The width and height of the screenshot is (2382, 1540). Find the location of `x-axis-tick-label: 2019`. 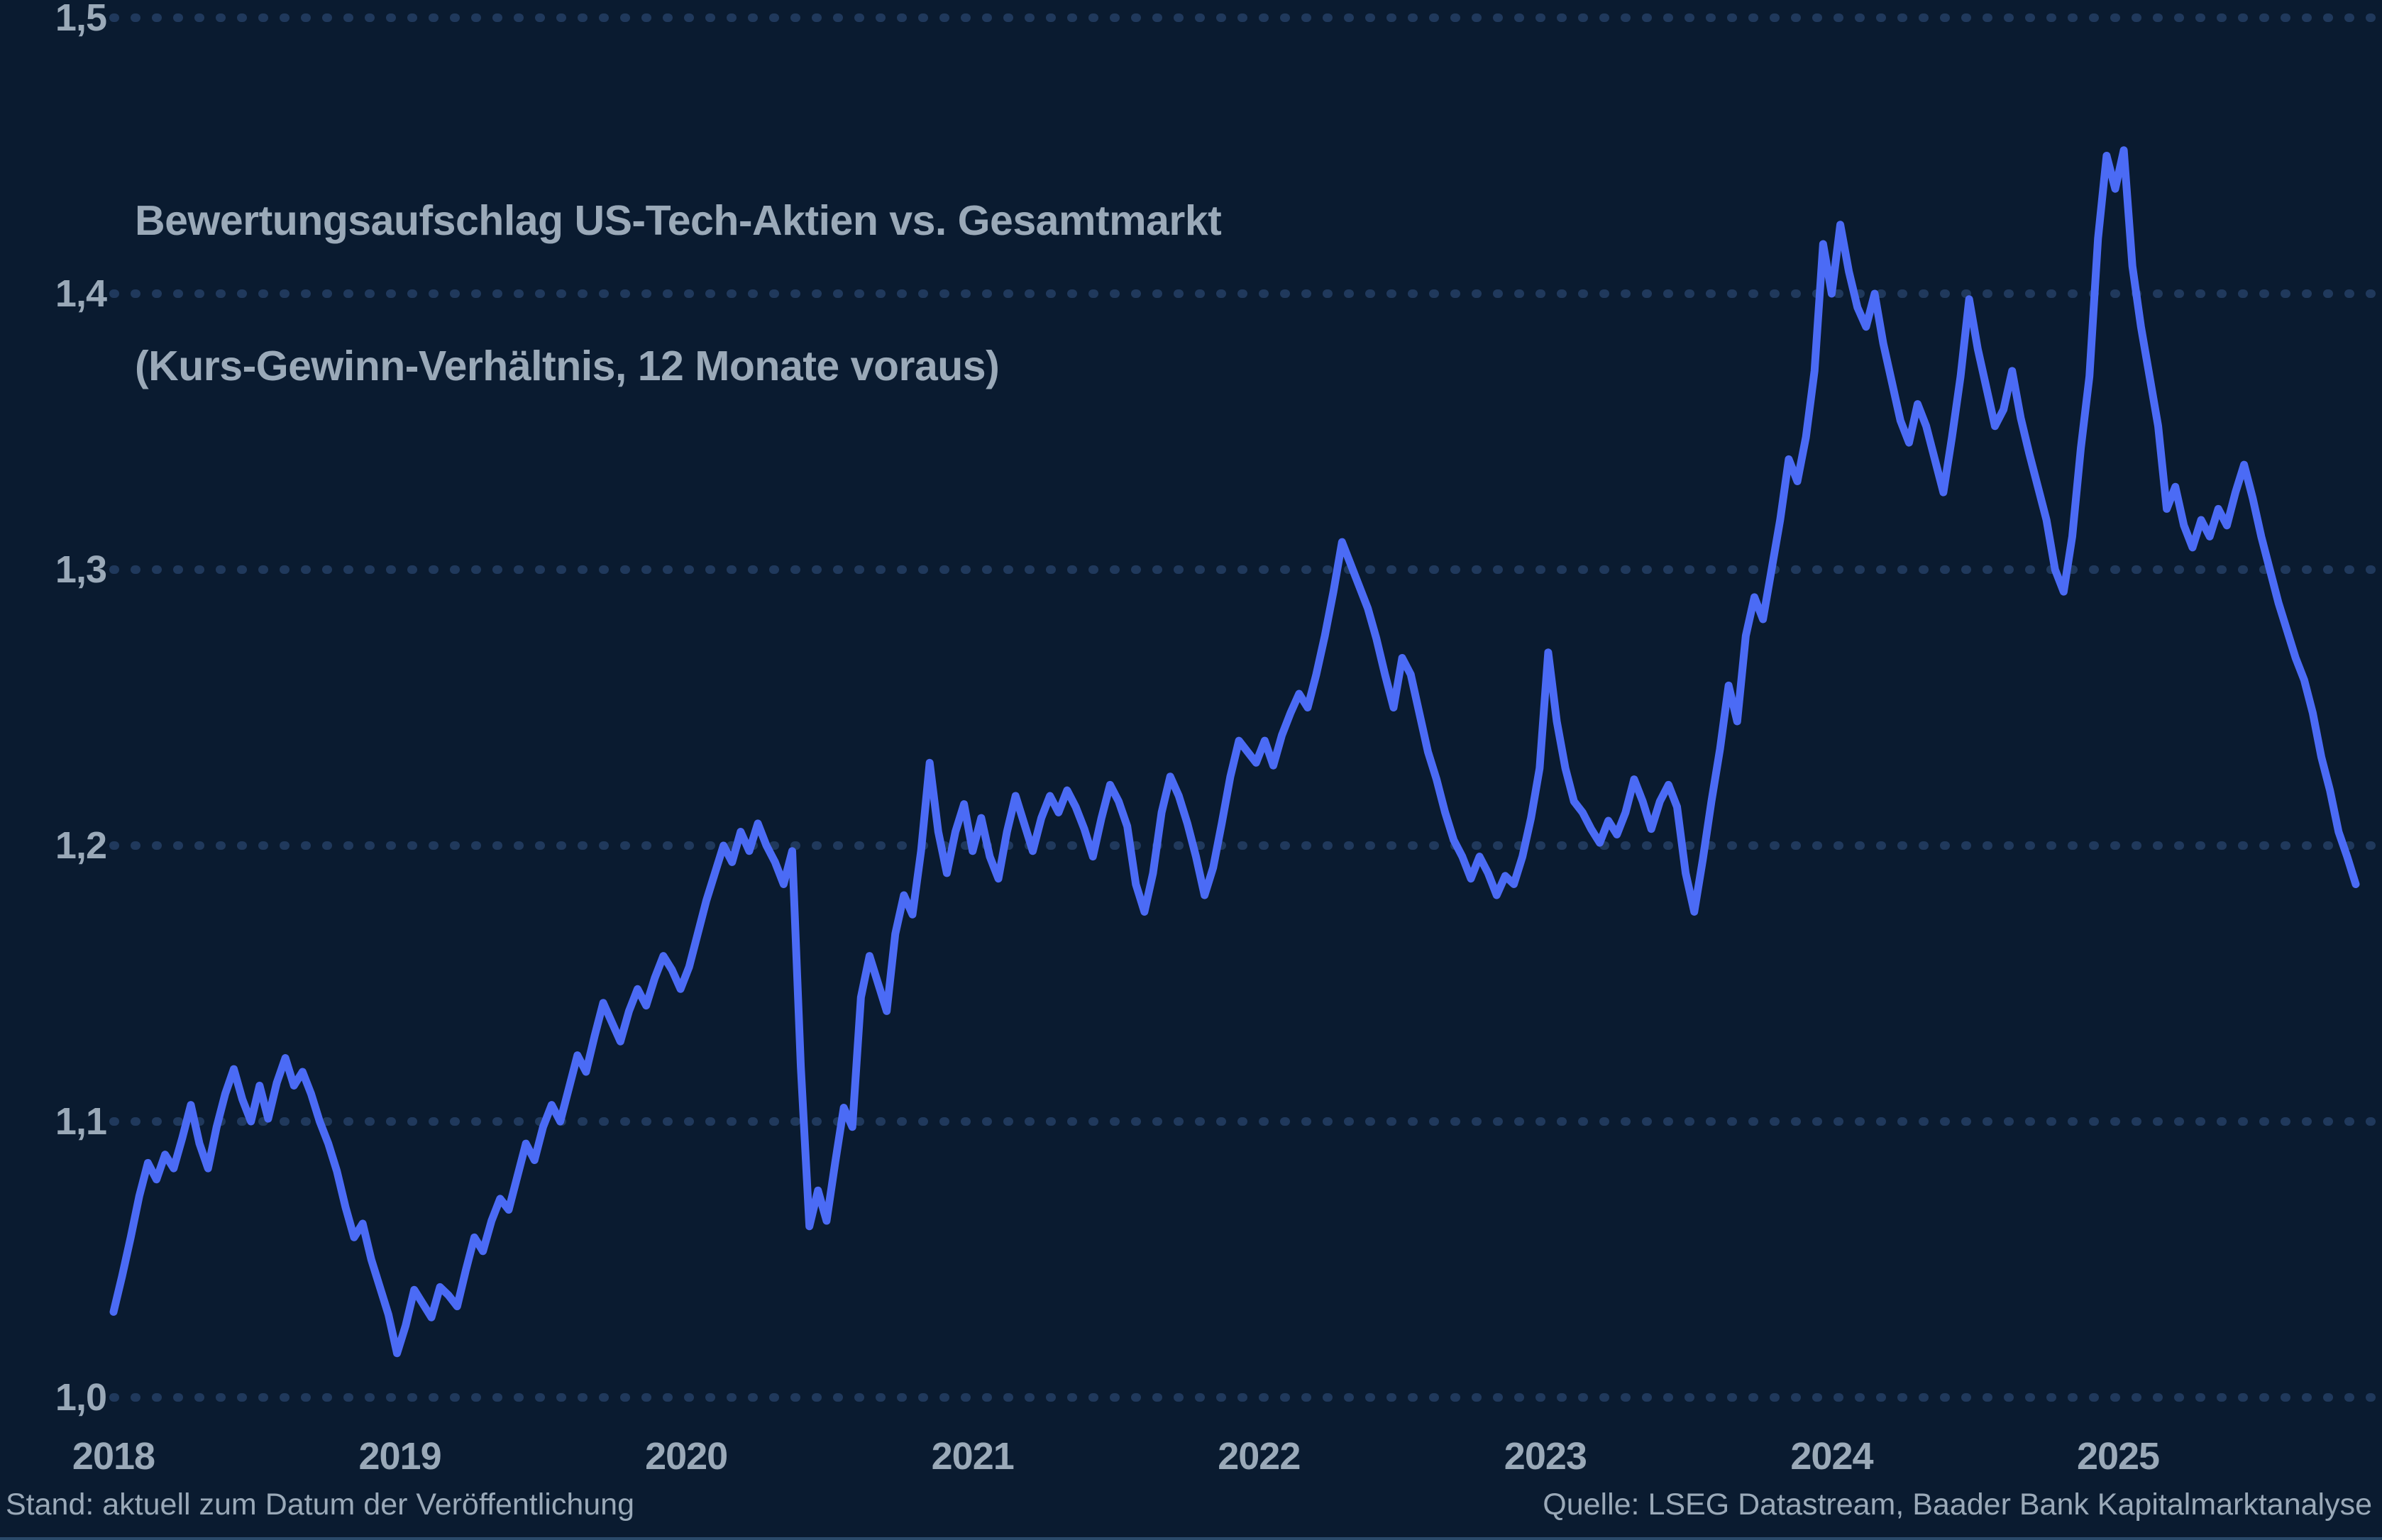

x-axis-tick-label: 2019 is located at coordinates (399, 1457).